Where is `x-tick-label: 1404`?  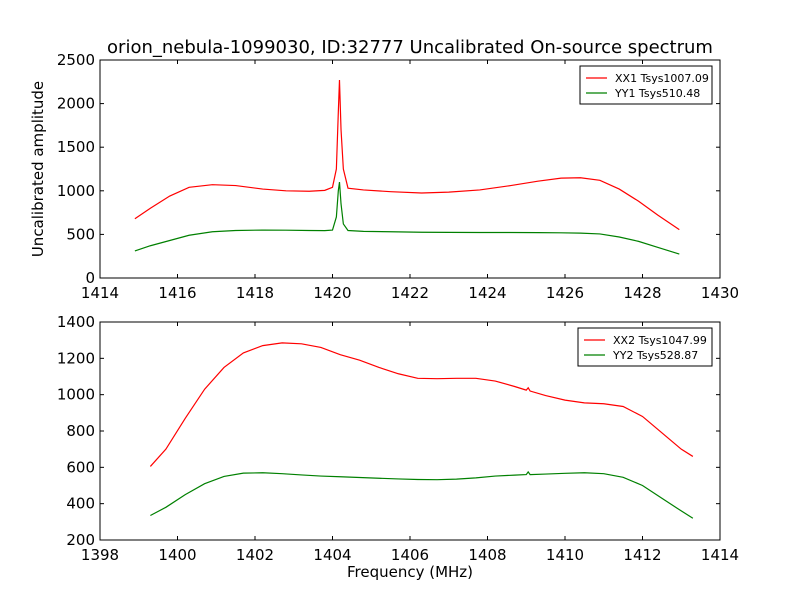 x-tick-label: 1404 is located at coordinates (332, 555).